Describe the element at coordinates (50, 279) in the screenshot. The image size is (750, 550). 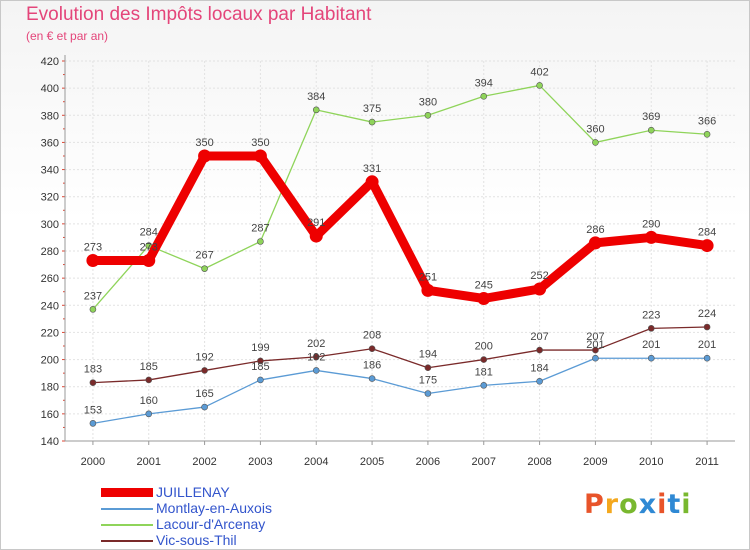
I see `y-tick-label: 260` at that location.